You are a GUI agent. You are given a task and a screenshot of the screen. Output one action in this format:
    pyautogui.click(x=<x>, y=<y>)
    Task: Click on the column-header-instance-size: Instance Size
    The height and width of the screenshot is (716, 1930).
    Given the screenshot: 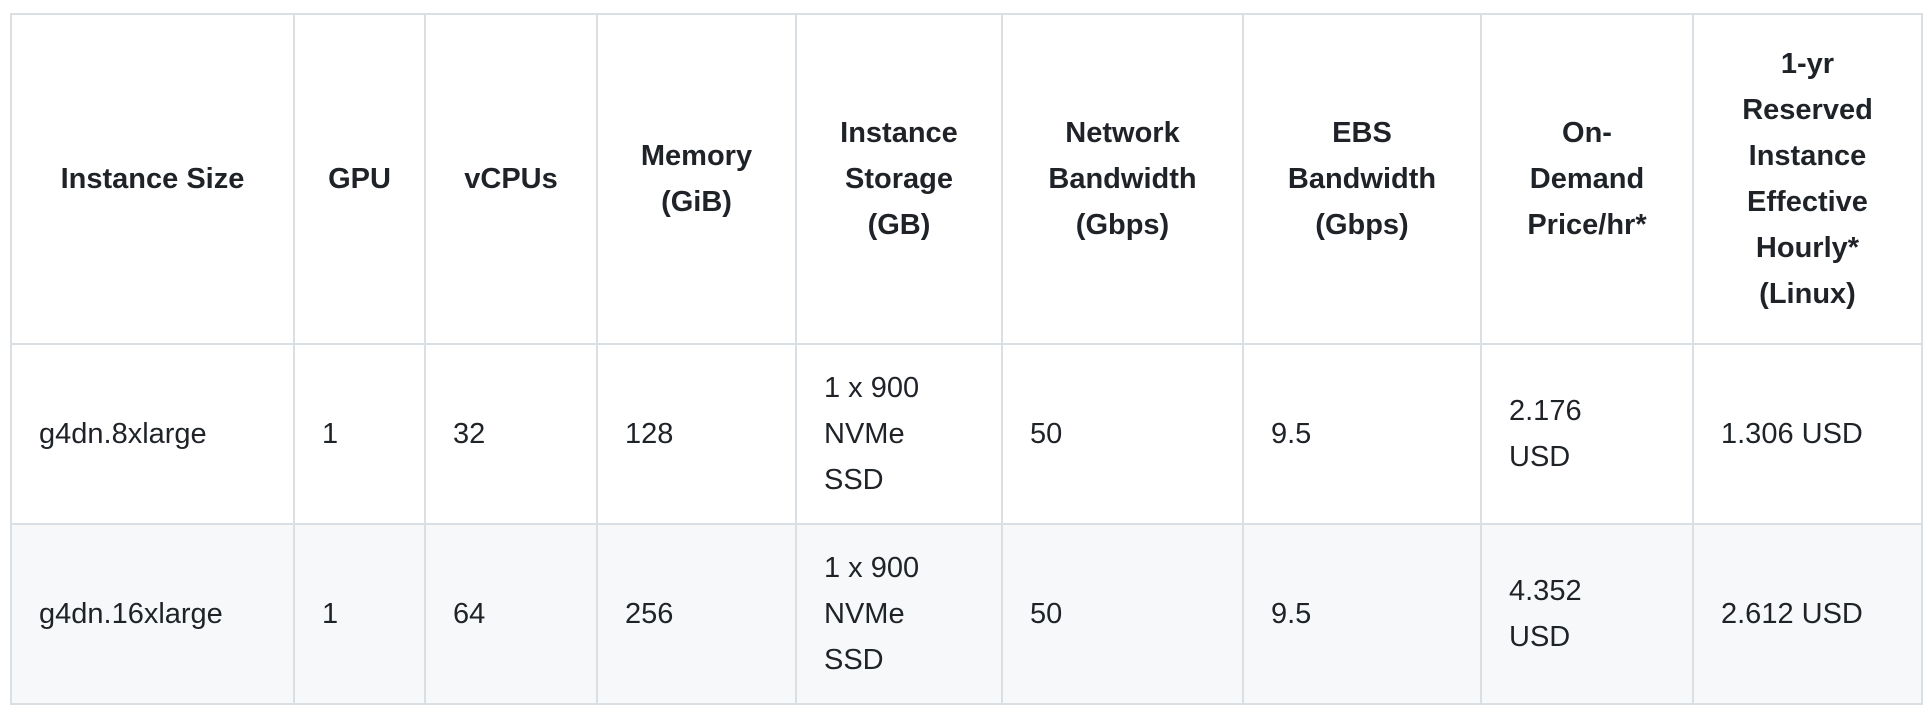 What is the action you would take?
    pyautogui.click(x=152, y=179)
    